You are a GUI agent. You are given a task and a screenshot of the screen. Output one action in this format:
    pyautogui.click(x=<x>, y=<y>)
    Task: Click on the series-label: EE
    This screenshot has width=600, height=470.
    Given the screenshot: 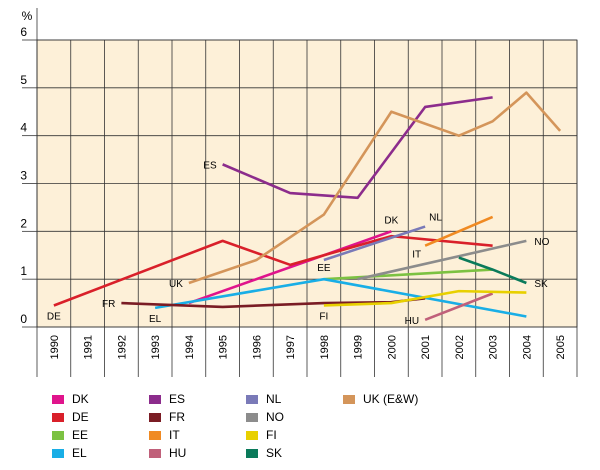 What is the action you would take?
    pyautogui.click(x=324, y=268)
    